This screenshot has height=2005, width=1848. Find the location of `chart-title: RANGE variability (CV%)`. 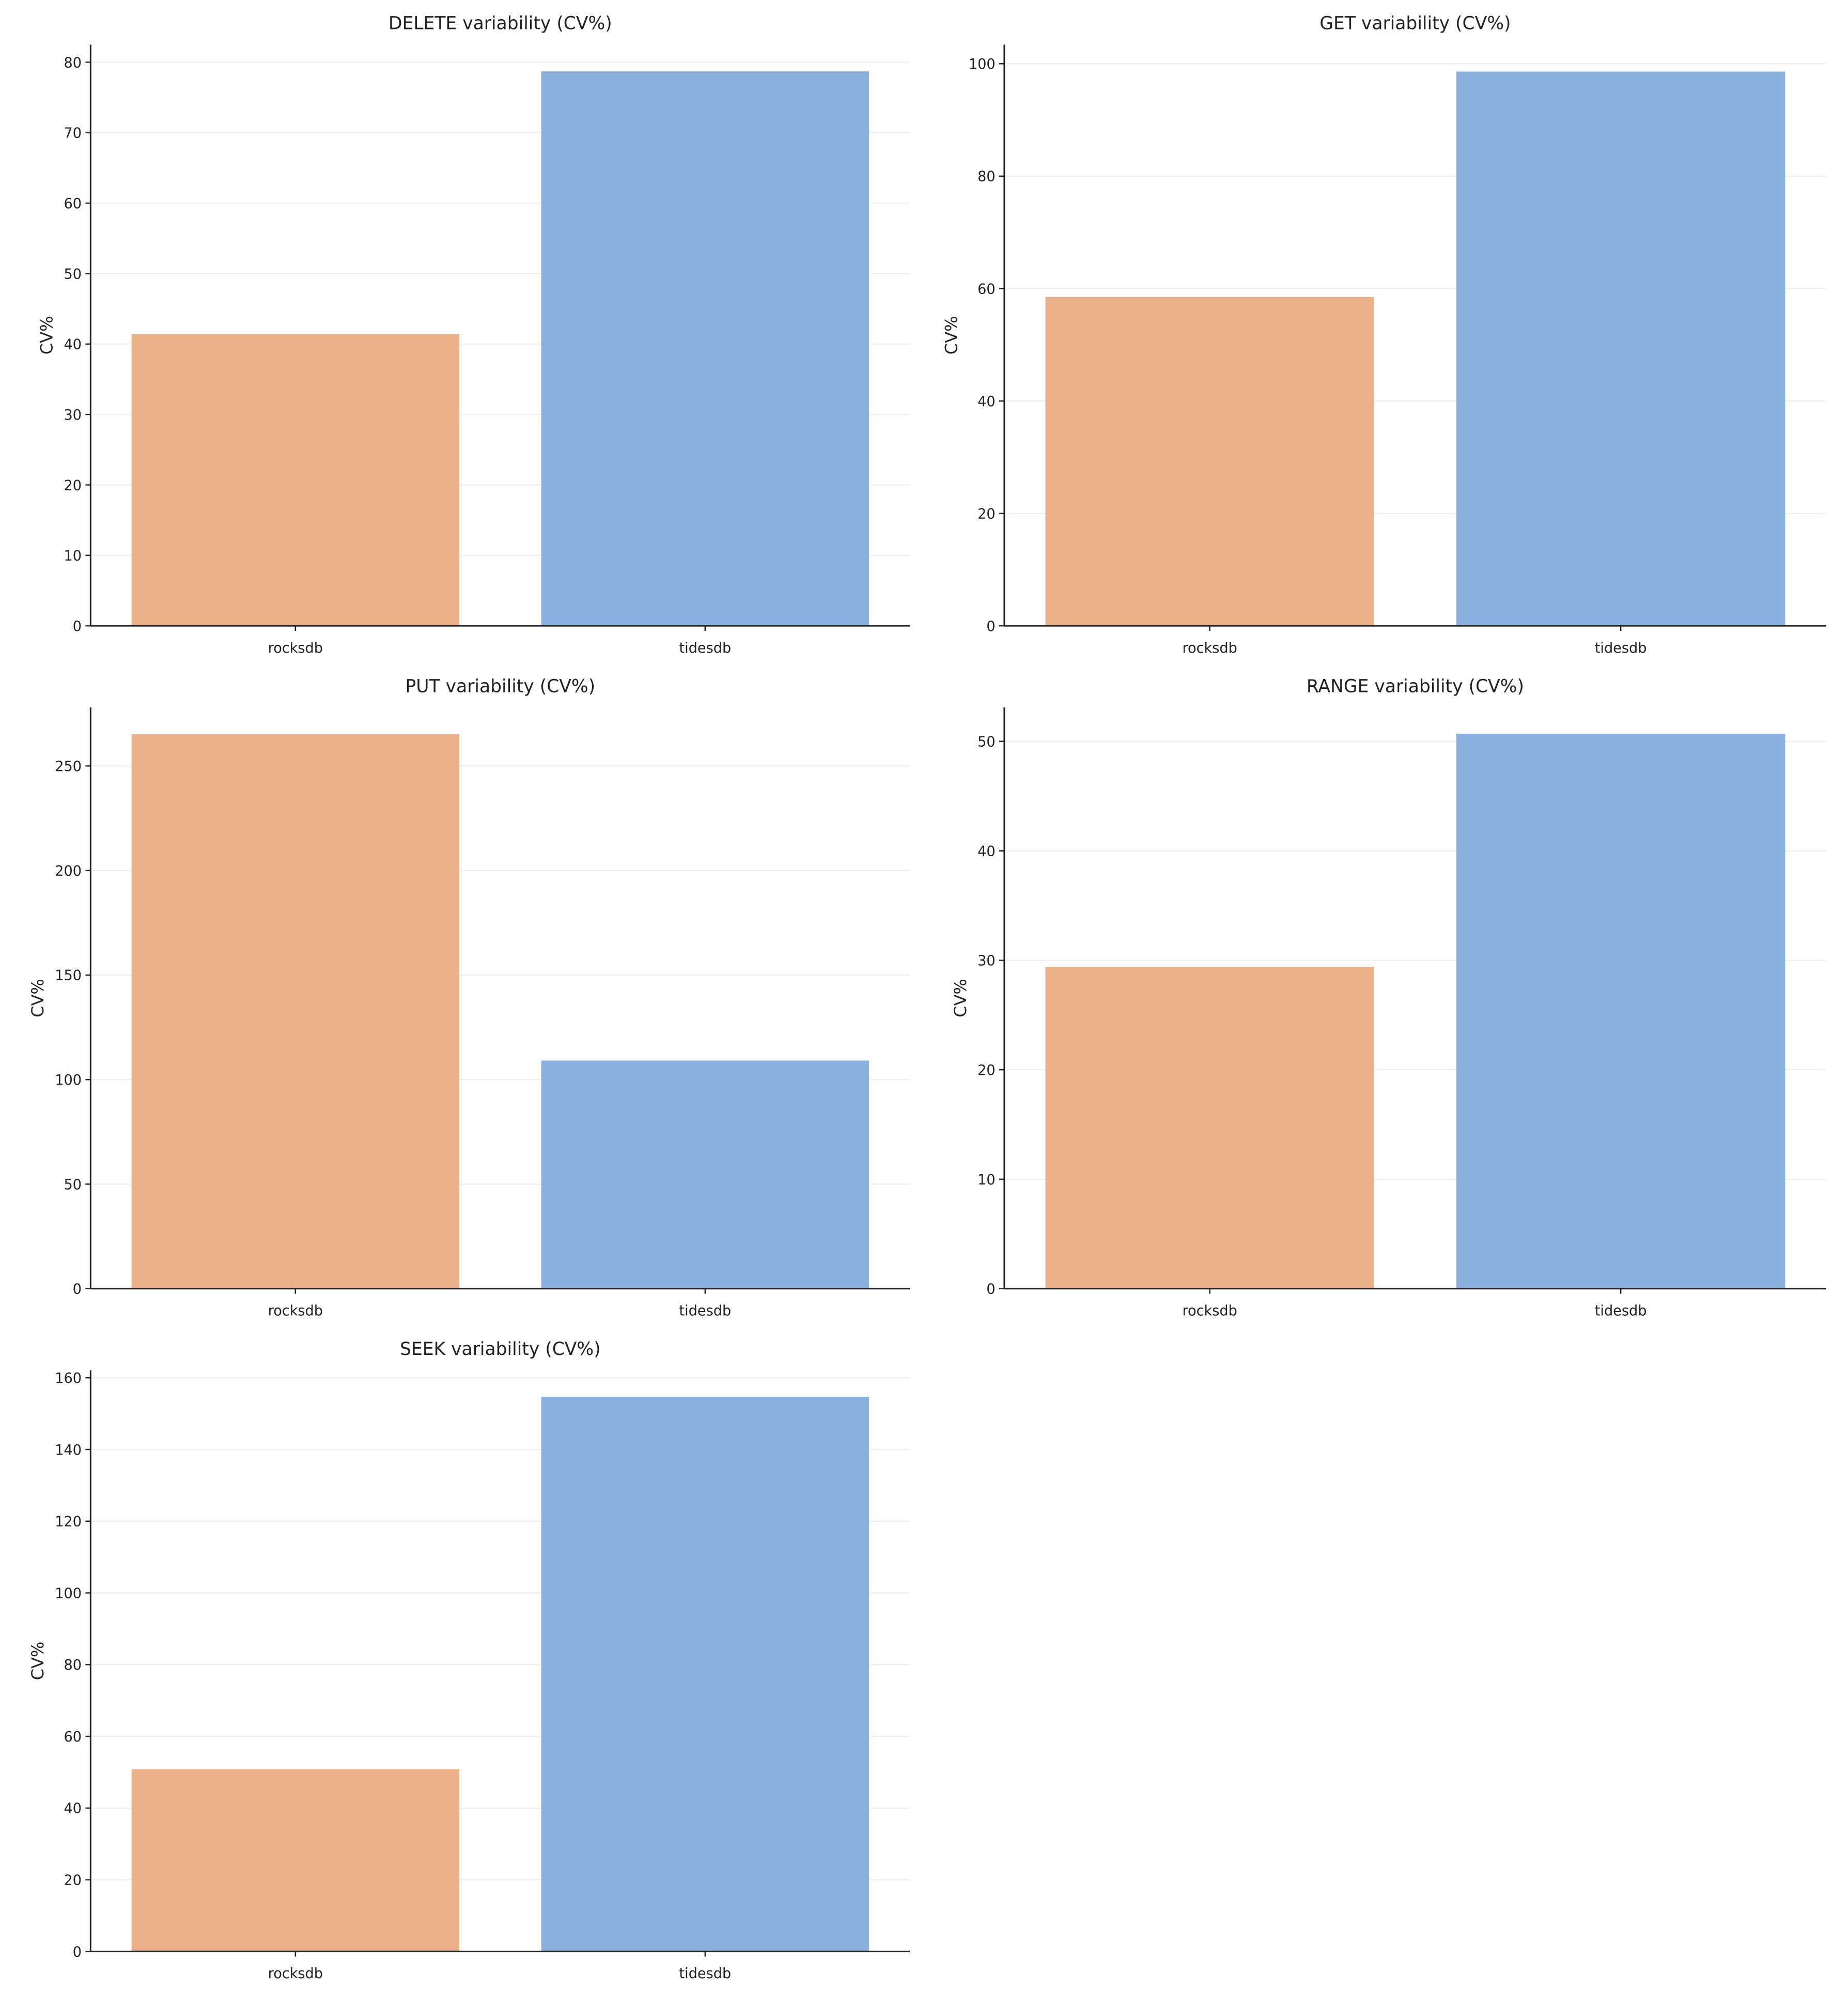

chart-title: RANGE variability (CV%) is located at coordinates (1415, 687).